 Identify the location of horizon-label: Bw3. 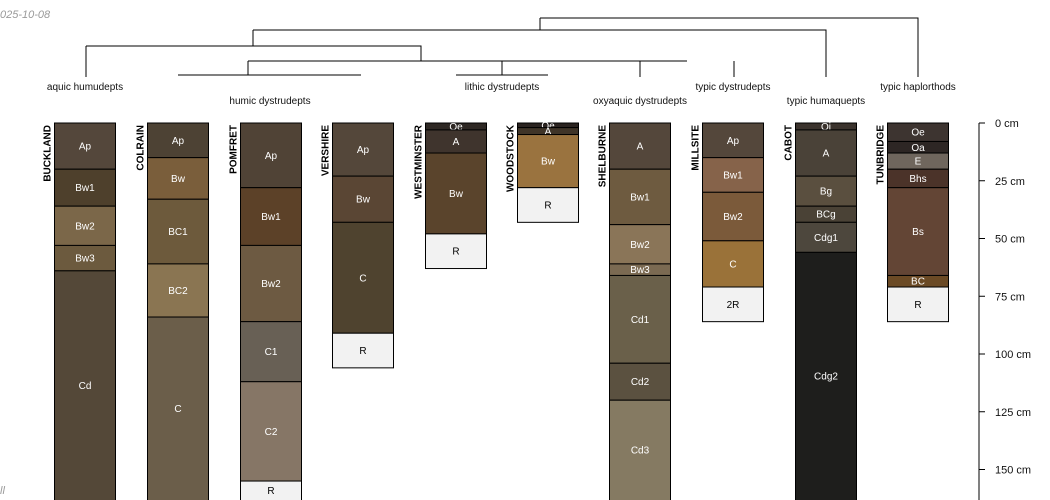
(85, 259).